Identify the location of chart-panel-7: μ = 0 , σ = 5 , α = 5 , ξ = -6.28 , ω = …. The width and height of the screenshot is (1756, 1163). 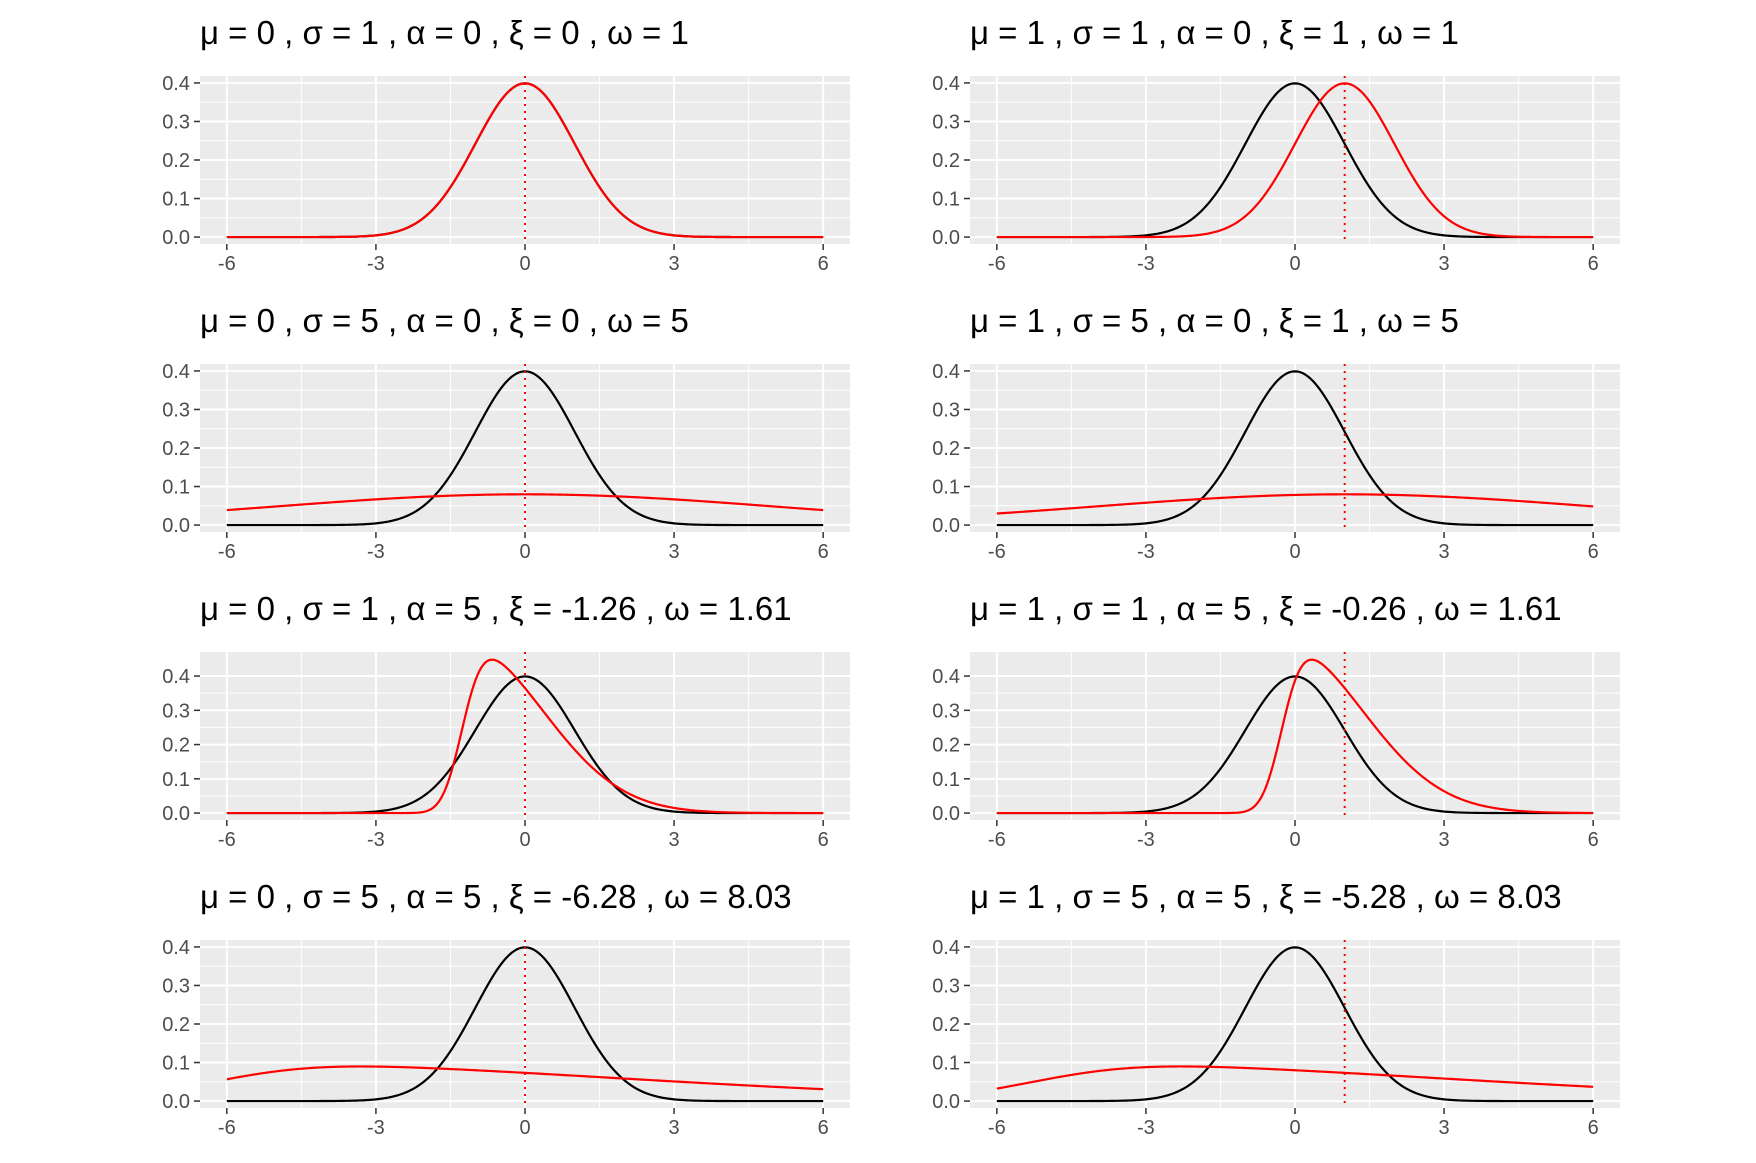
(571, 1020).